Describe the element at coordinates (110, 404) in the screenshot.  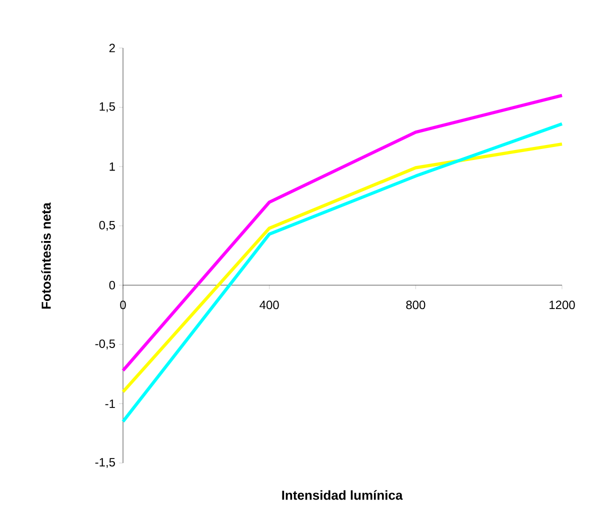
I see `y-tick-label: -1` at that location.